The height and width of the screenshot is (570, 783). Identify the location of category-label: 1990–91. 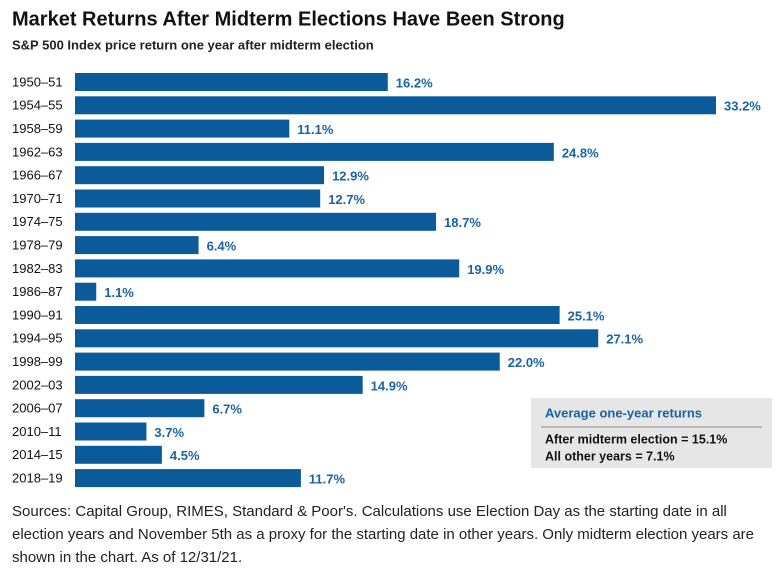
(37, 314).